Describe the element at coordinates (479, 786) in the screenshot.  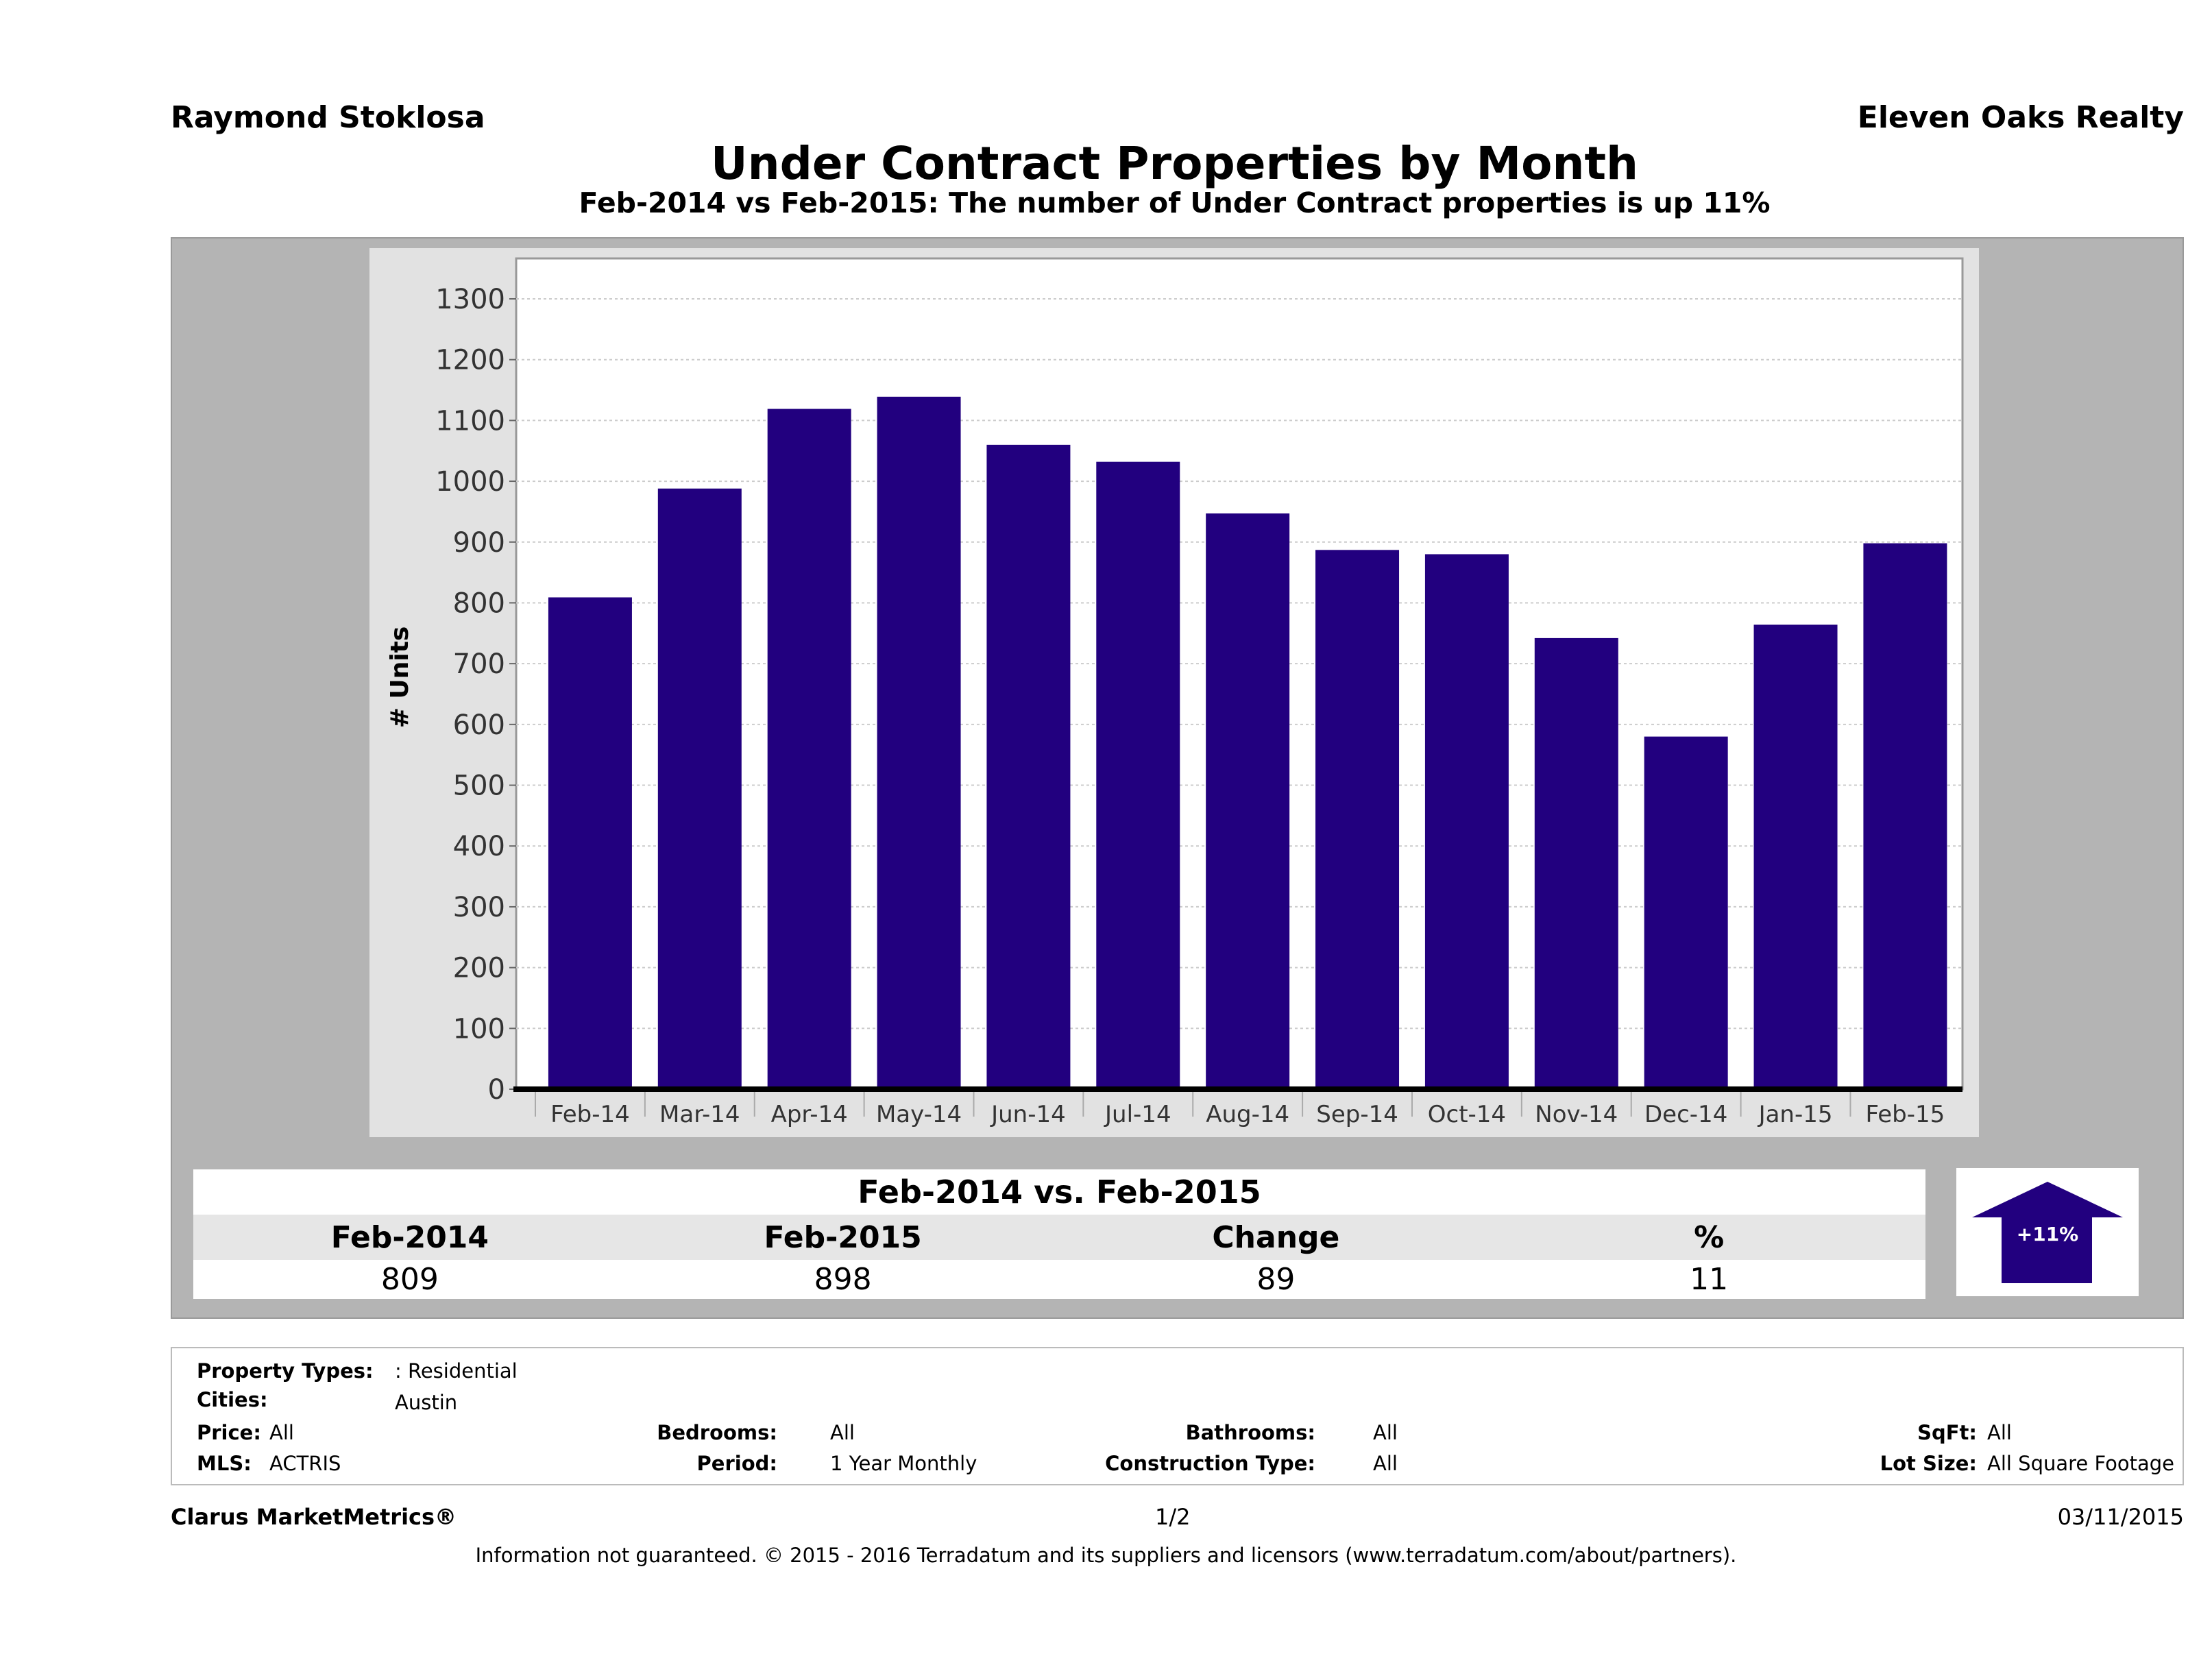
I see `y-tick-label: 500` at that location.